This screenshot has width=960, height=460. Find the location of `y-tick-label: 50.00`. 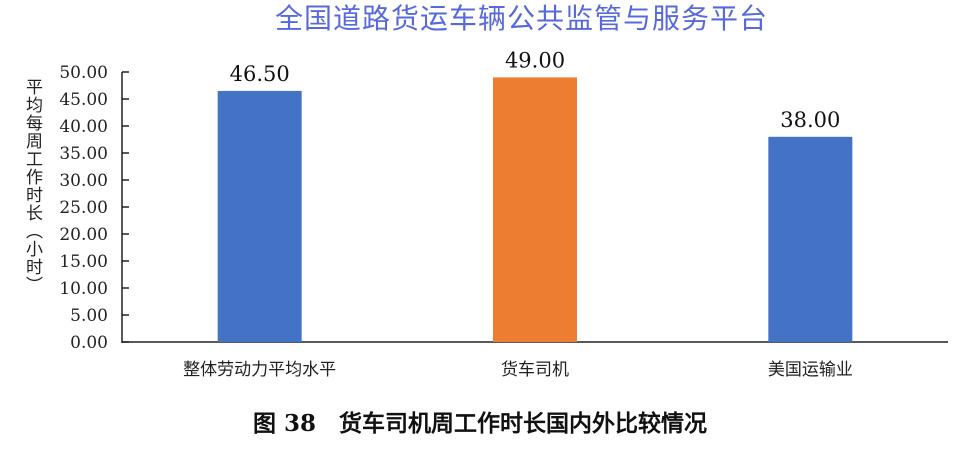

y-tick-label: 50.00 is located at coordinates (83, 73).